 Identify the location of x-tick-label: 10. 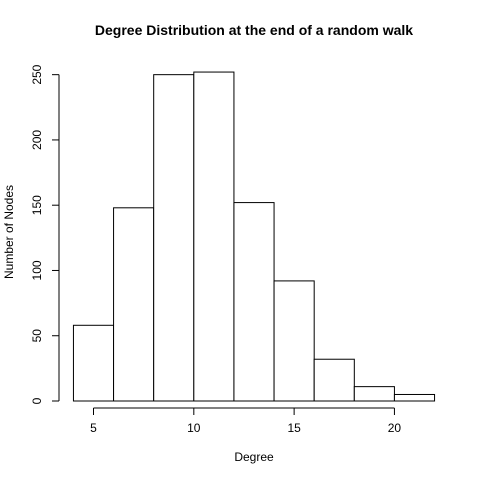
(194, 428).